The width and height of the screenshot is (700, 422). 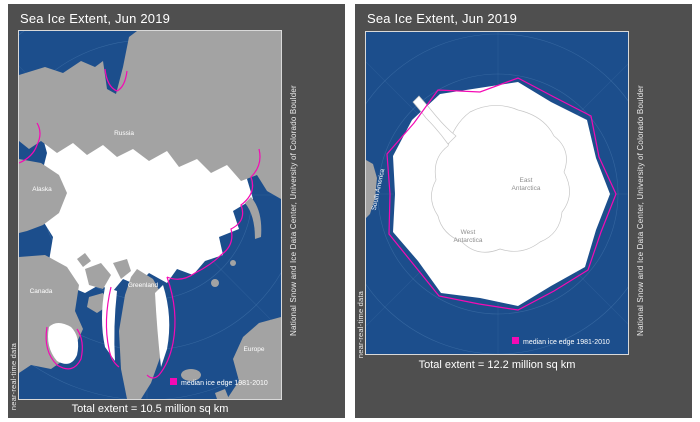 What do you see at coordinates (442, 18) in the screenshot?
I see `antarctic-title: Sea Ice Extent, Jun 2019` at bounding box center [442, 18].